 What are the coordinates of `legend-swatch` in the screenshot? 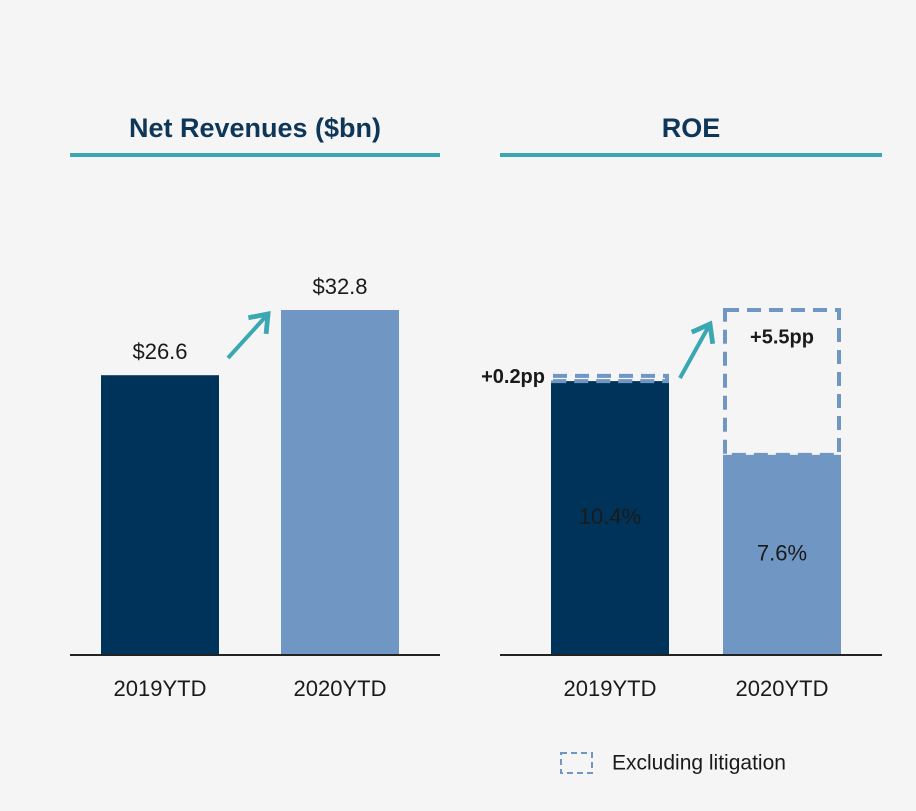 It's located at (576, 763).